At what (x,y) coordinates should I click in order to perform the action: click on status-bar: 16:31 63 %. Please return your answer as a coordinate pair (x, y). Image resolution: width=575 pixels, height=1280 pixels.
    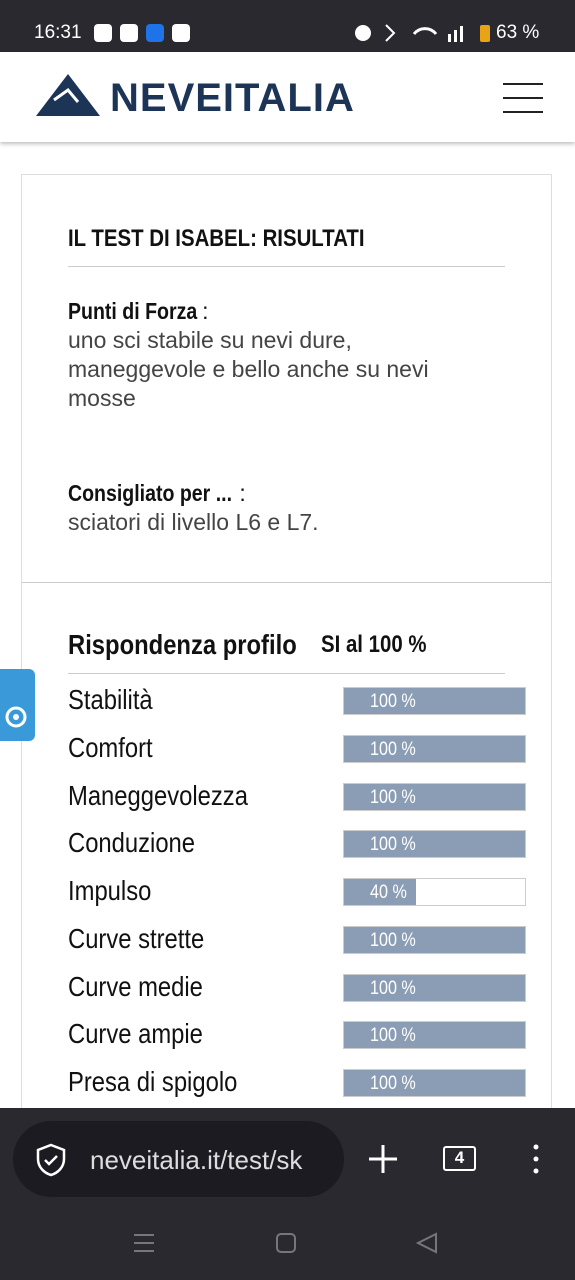
    Looking at the image, I should click on (287, 26).